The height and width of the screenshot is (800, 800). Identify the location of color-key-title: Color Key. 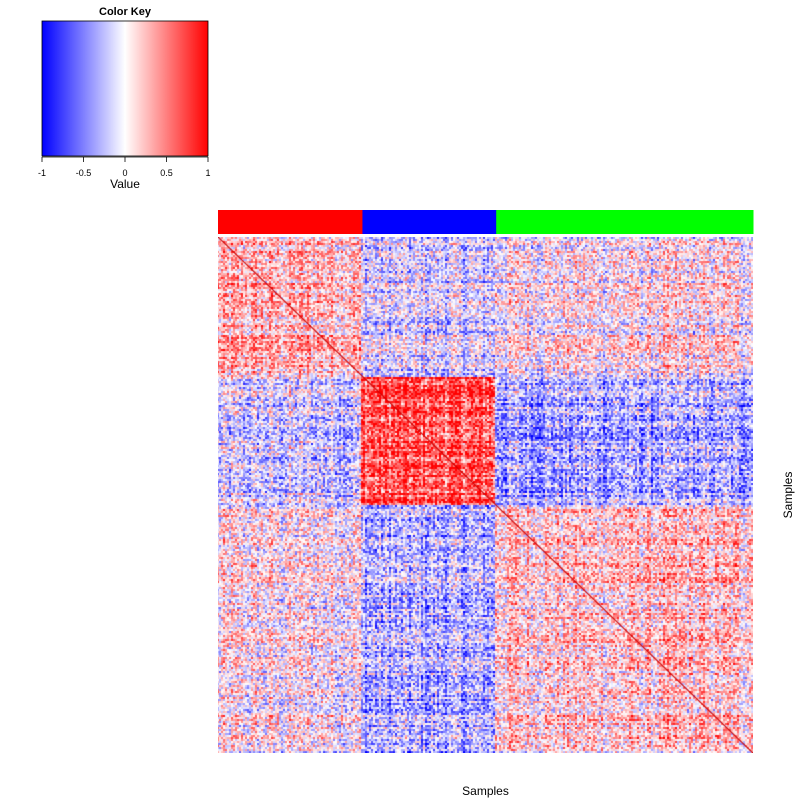
(125, 12).